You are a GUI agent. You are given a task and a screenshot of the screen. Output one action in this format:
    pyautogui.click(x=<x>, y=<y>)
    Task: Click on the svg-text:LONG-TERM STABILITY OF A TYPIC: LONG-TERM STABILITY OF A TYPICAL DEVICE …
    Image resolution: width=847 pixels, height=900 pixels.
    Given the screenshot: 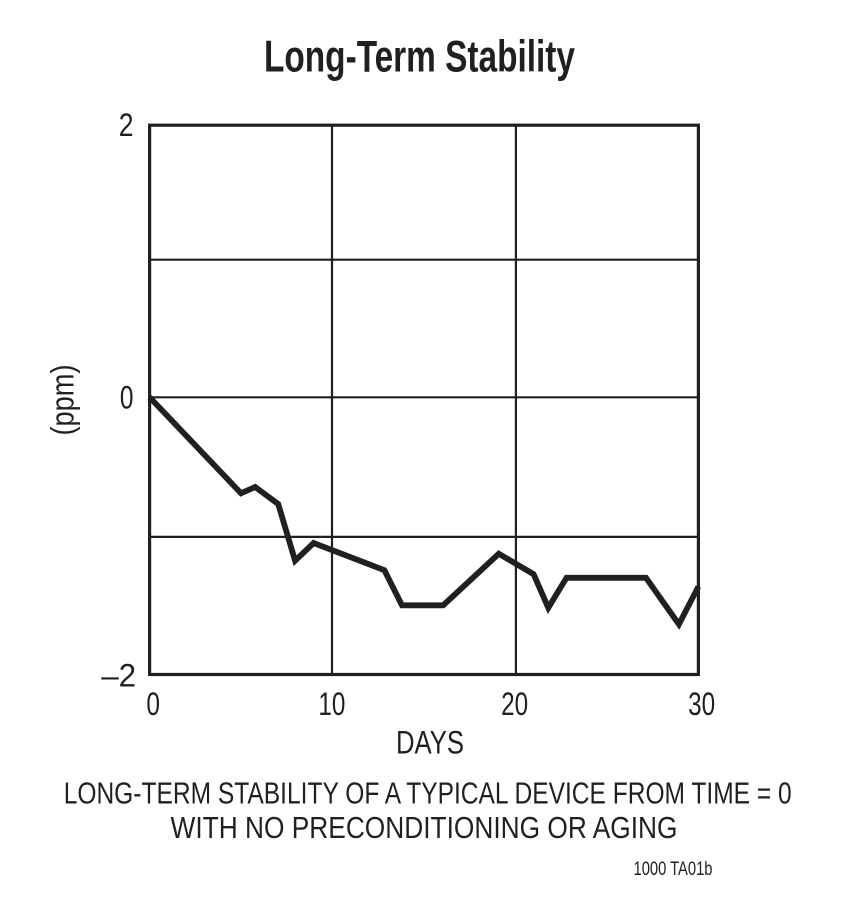 What is the action you would take?
    pyautogui.click(x=428, y=793)
    